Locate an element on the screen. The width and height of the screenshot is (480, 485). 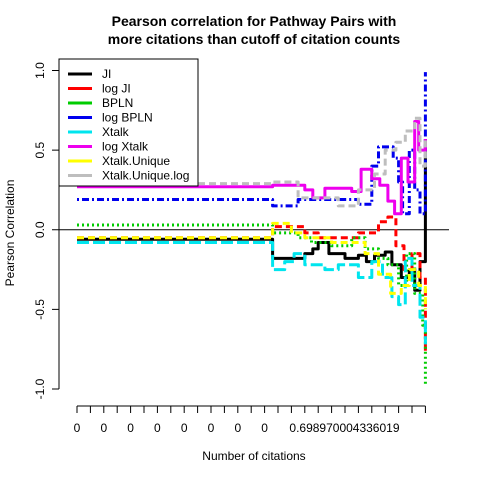
y-tick-label: -0.5 is located at coordinates (40, 309).